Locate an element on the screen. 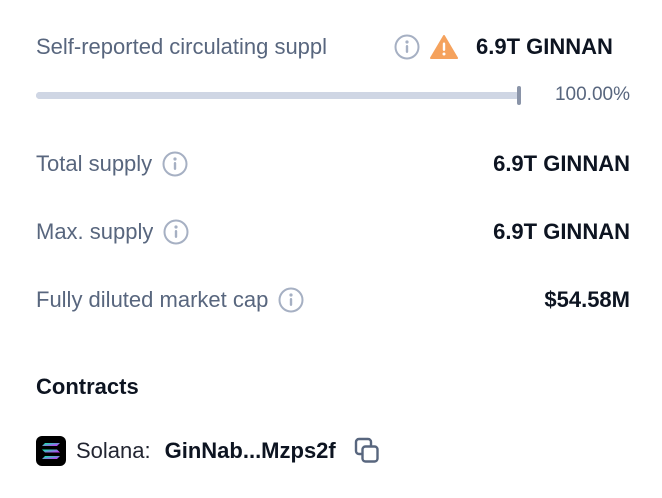  contract-item: Solana: GinNab...Mzps2f is located at coordinates (208, 451).